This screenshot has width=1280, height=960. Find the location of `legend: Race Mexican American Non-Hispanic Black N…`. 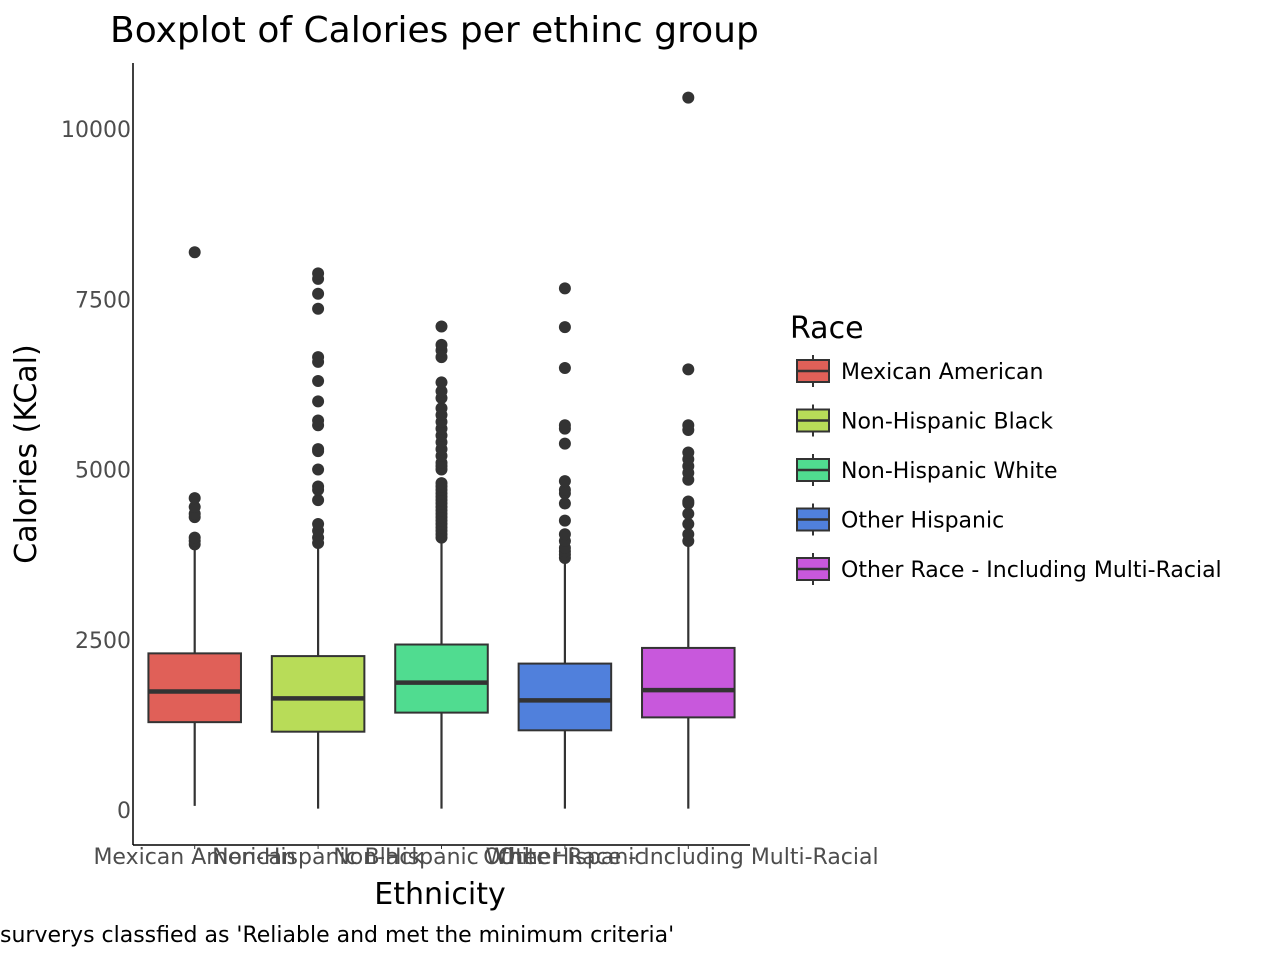

legend: Race Mexican American Non-Hispanic Black N… is located at coordinates (1006, 448).